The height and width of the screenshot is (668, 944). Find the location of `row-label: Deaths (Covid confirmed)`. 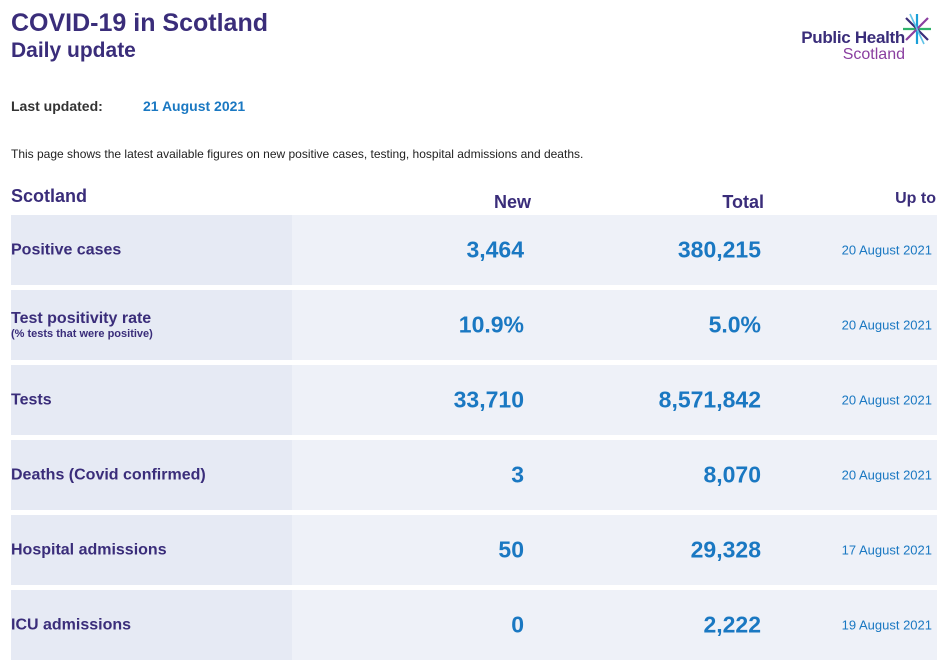

row-label: Deaths (Covid confirmed) is located at coordinates (108, 475).